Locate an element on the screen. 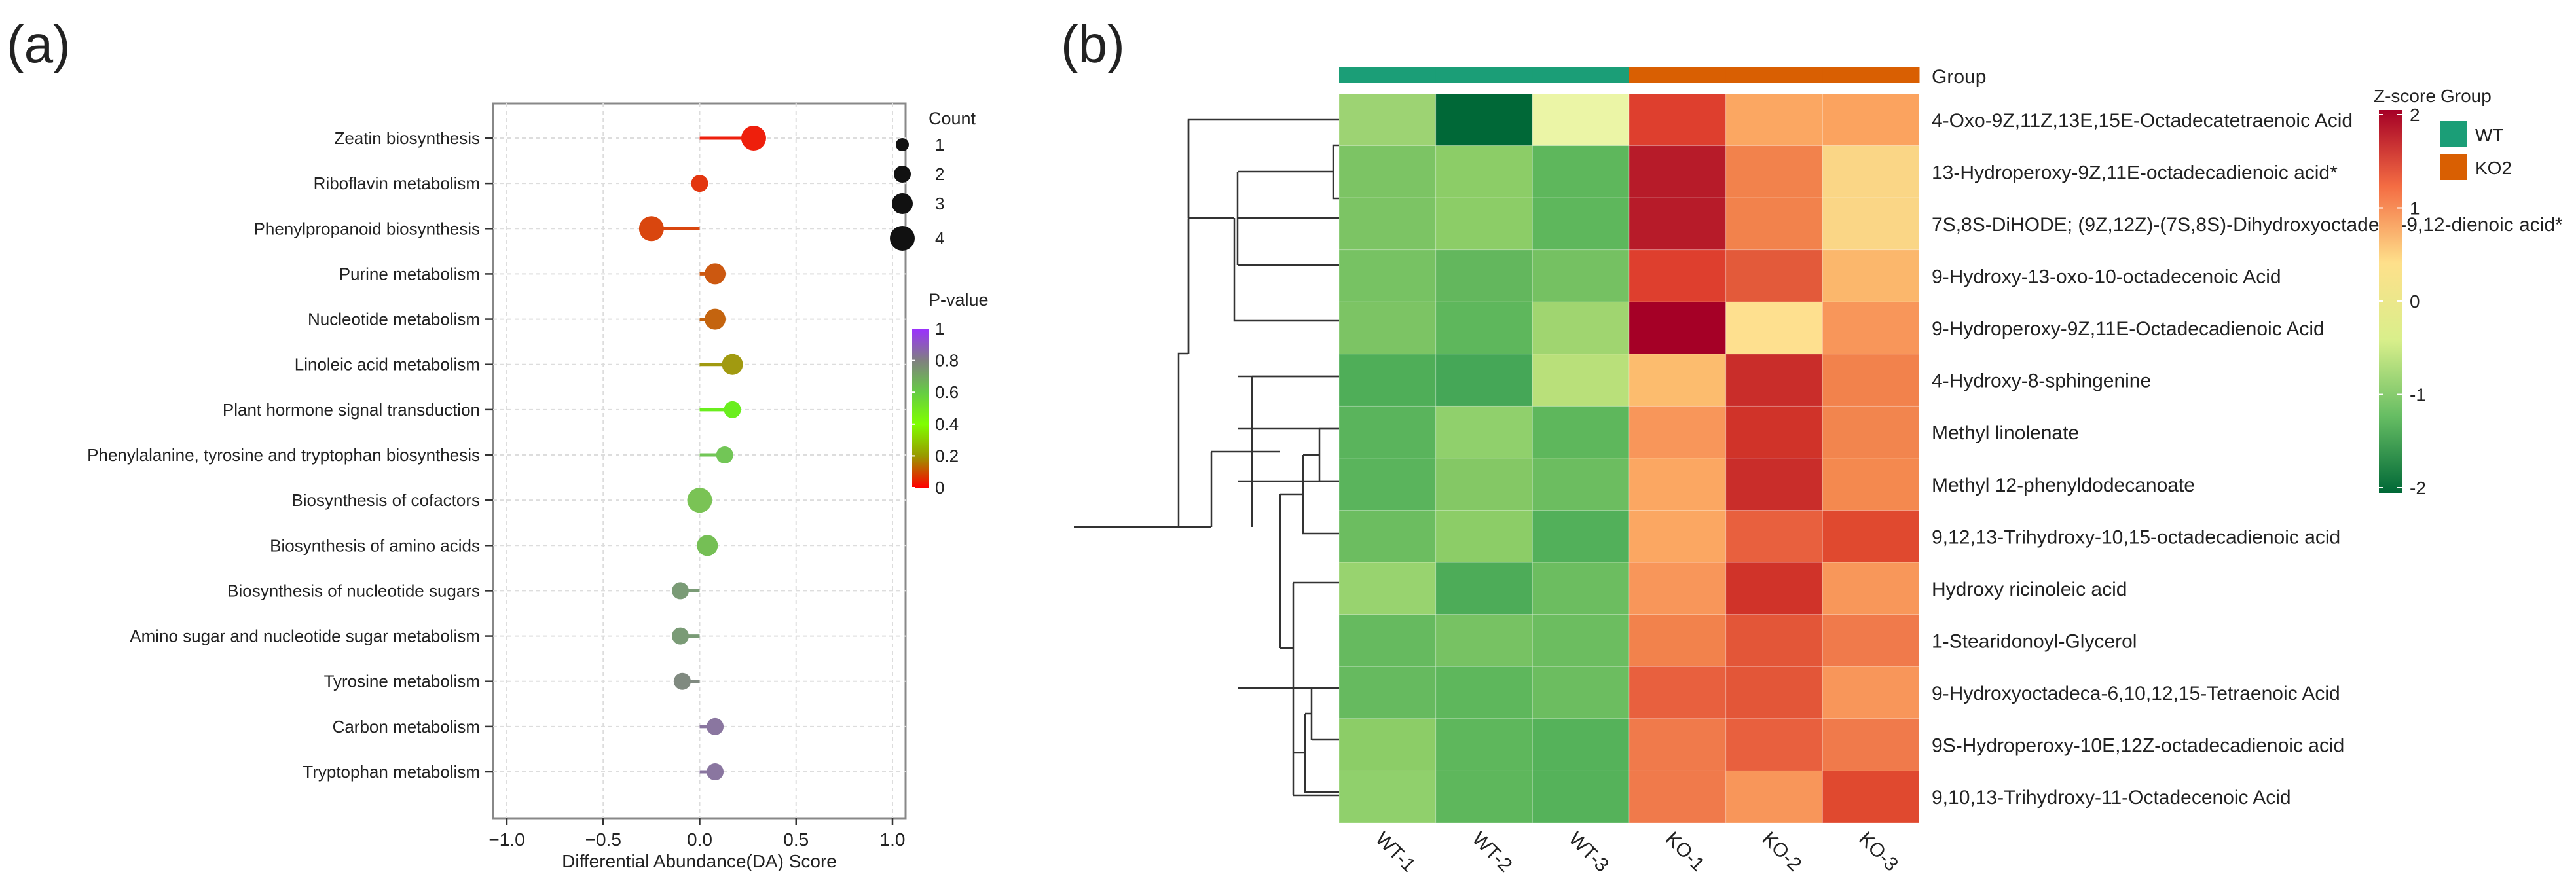 Image resolution: width=2576 pixels, height=889 pixels. pathway-label: Biosynthesis of cofactors is located at coordinates (385, 500).